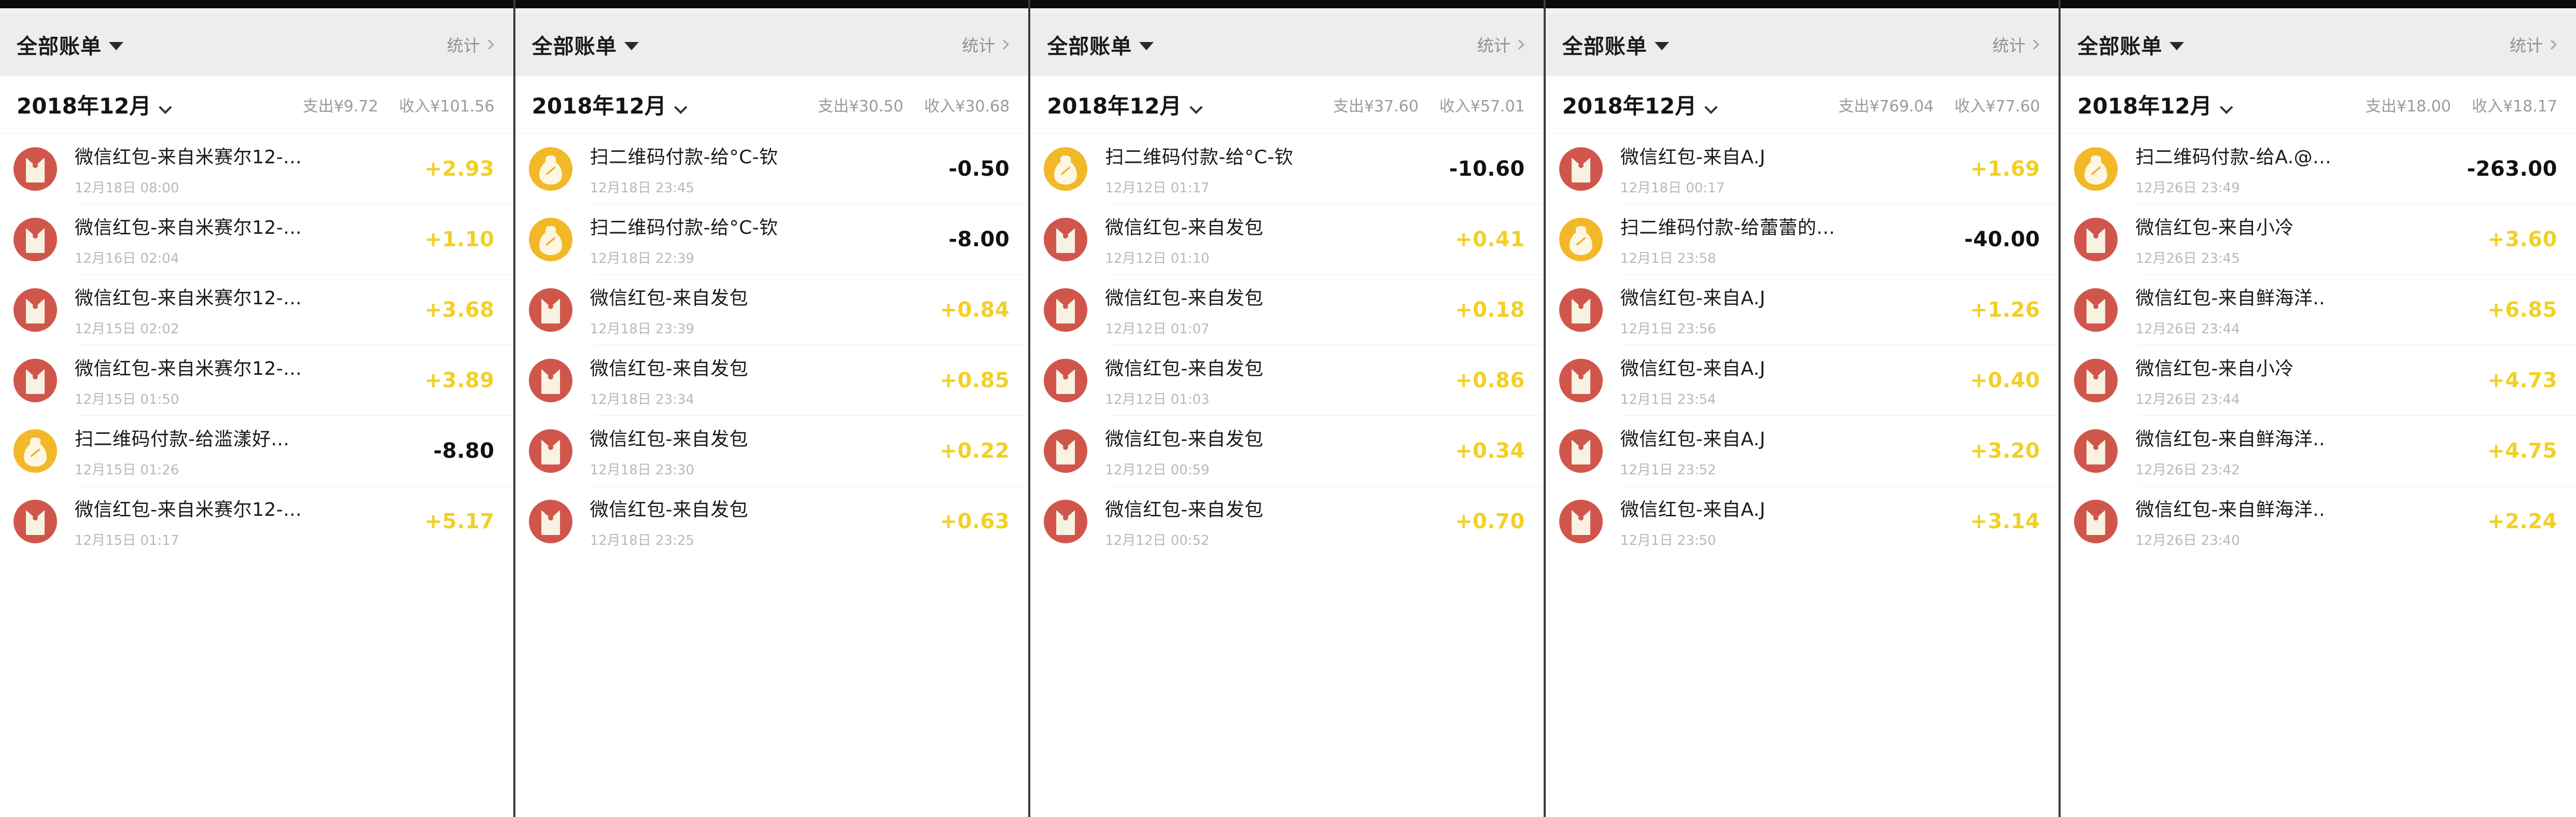  I want to click on table-row: 微信红包-来自A.J 12月1日 23:56 +1.26, so click(1802, 310).